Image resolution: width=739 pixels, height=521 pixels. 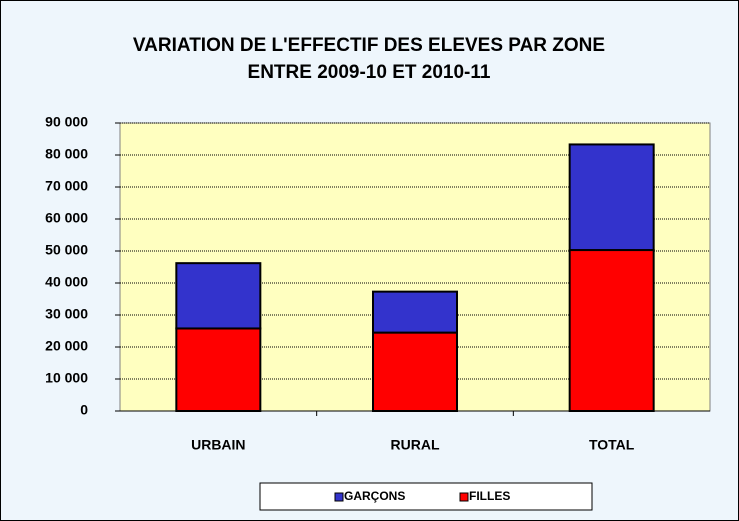 I want to click on y-tick-label: 50 000, so click(x=66, y=250).